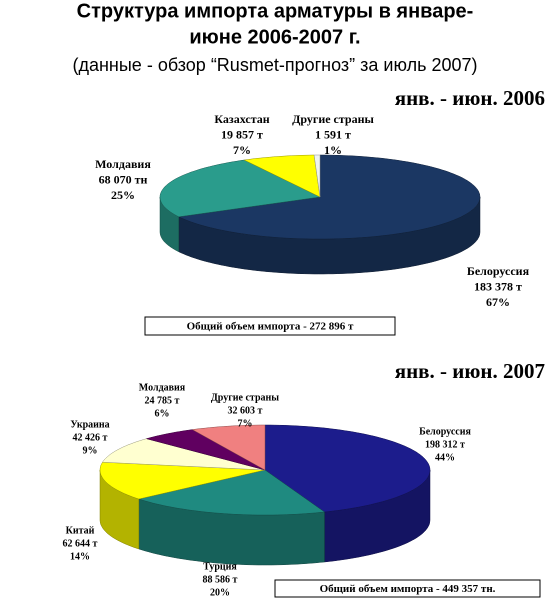 This screenshot has width=550, height=613. What do you see at coordinates (245, 410) in the screenshot?
I see `slice-amount: 32 603 т` at bounding box center [245, 410].